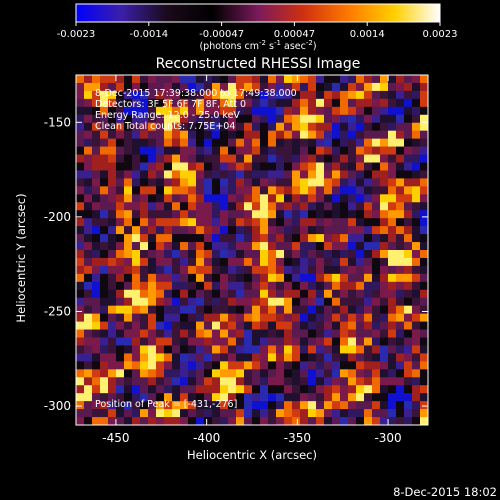 The image size is (500, 500). I want to click on energy-range-label: Energy Range: 12.0 - 25.0 keV, so click(167, 115).